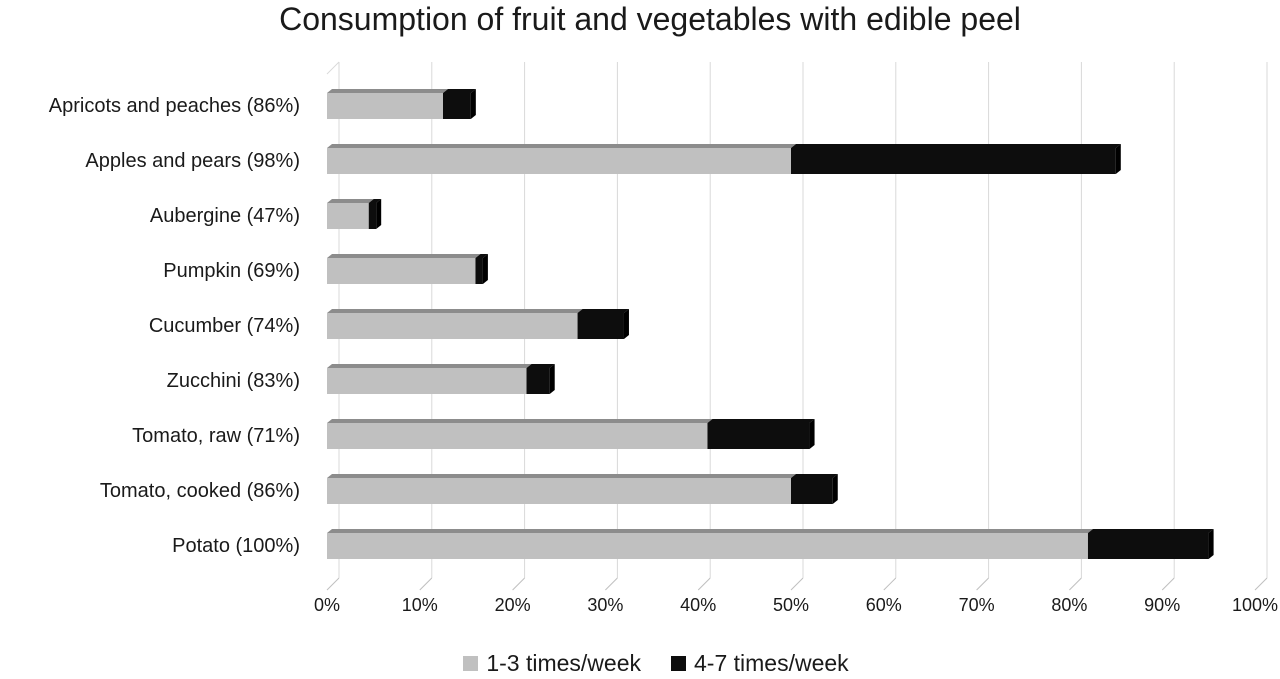 The image size is (1280, 679). I want to click on category-label: Potato (100%), so click(236, 546).